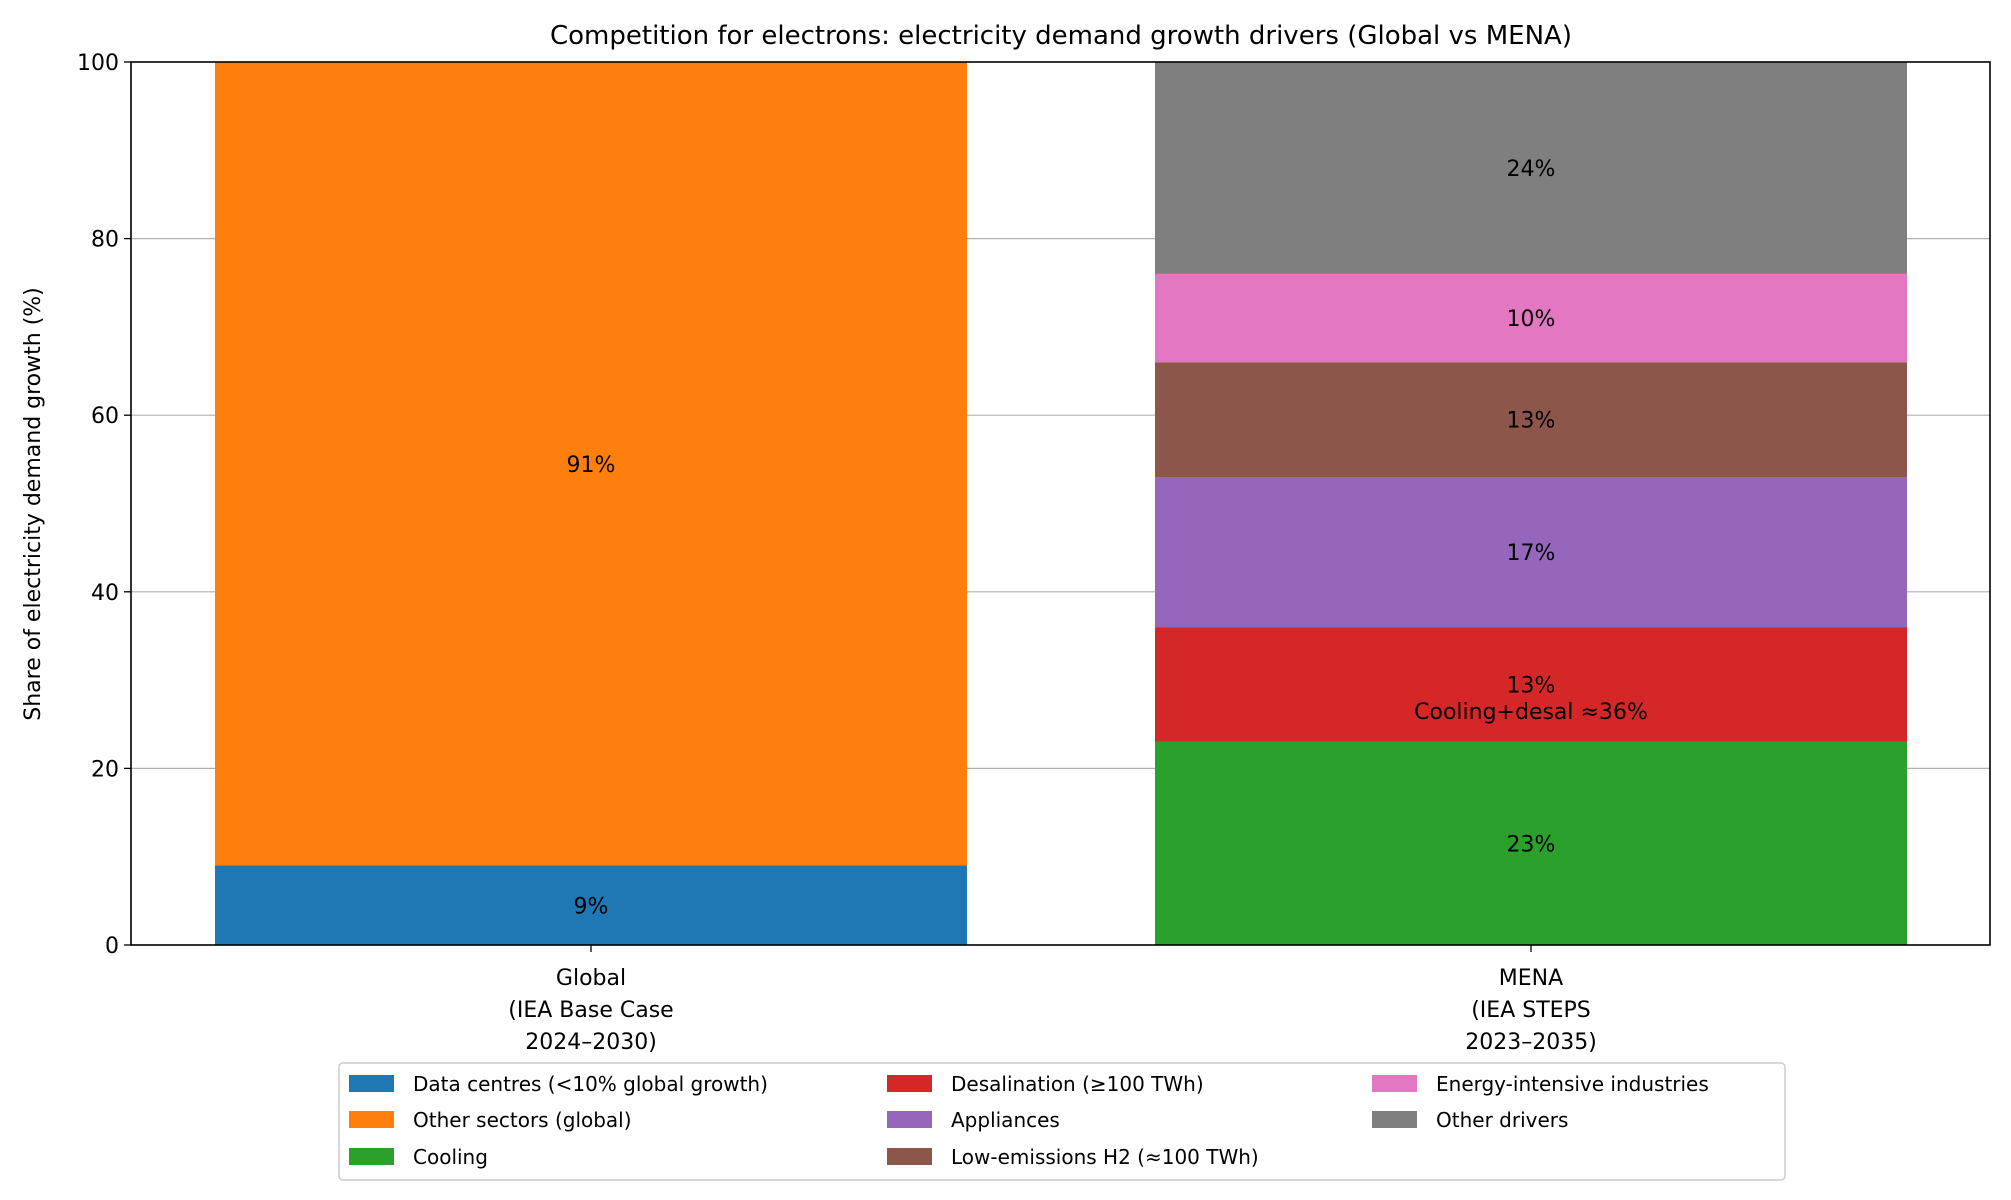 The width and height of the screenshot is (2011, 1200). What do you see at coordinates (590, 1084) in the screenshot?
I see `legend-label: Data centres (<10% global growth)` at bounding box center [590, 1084].